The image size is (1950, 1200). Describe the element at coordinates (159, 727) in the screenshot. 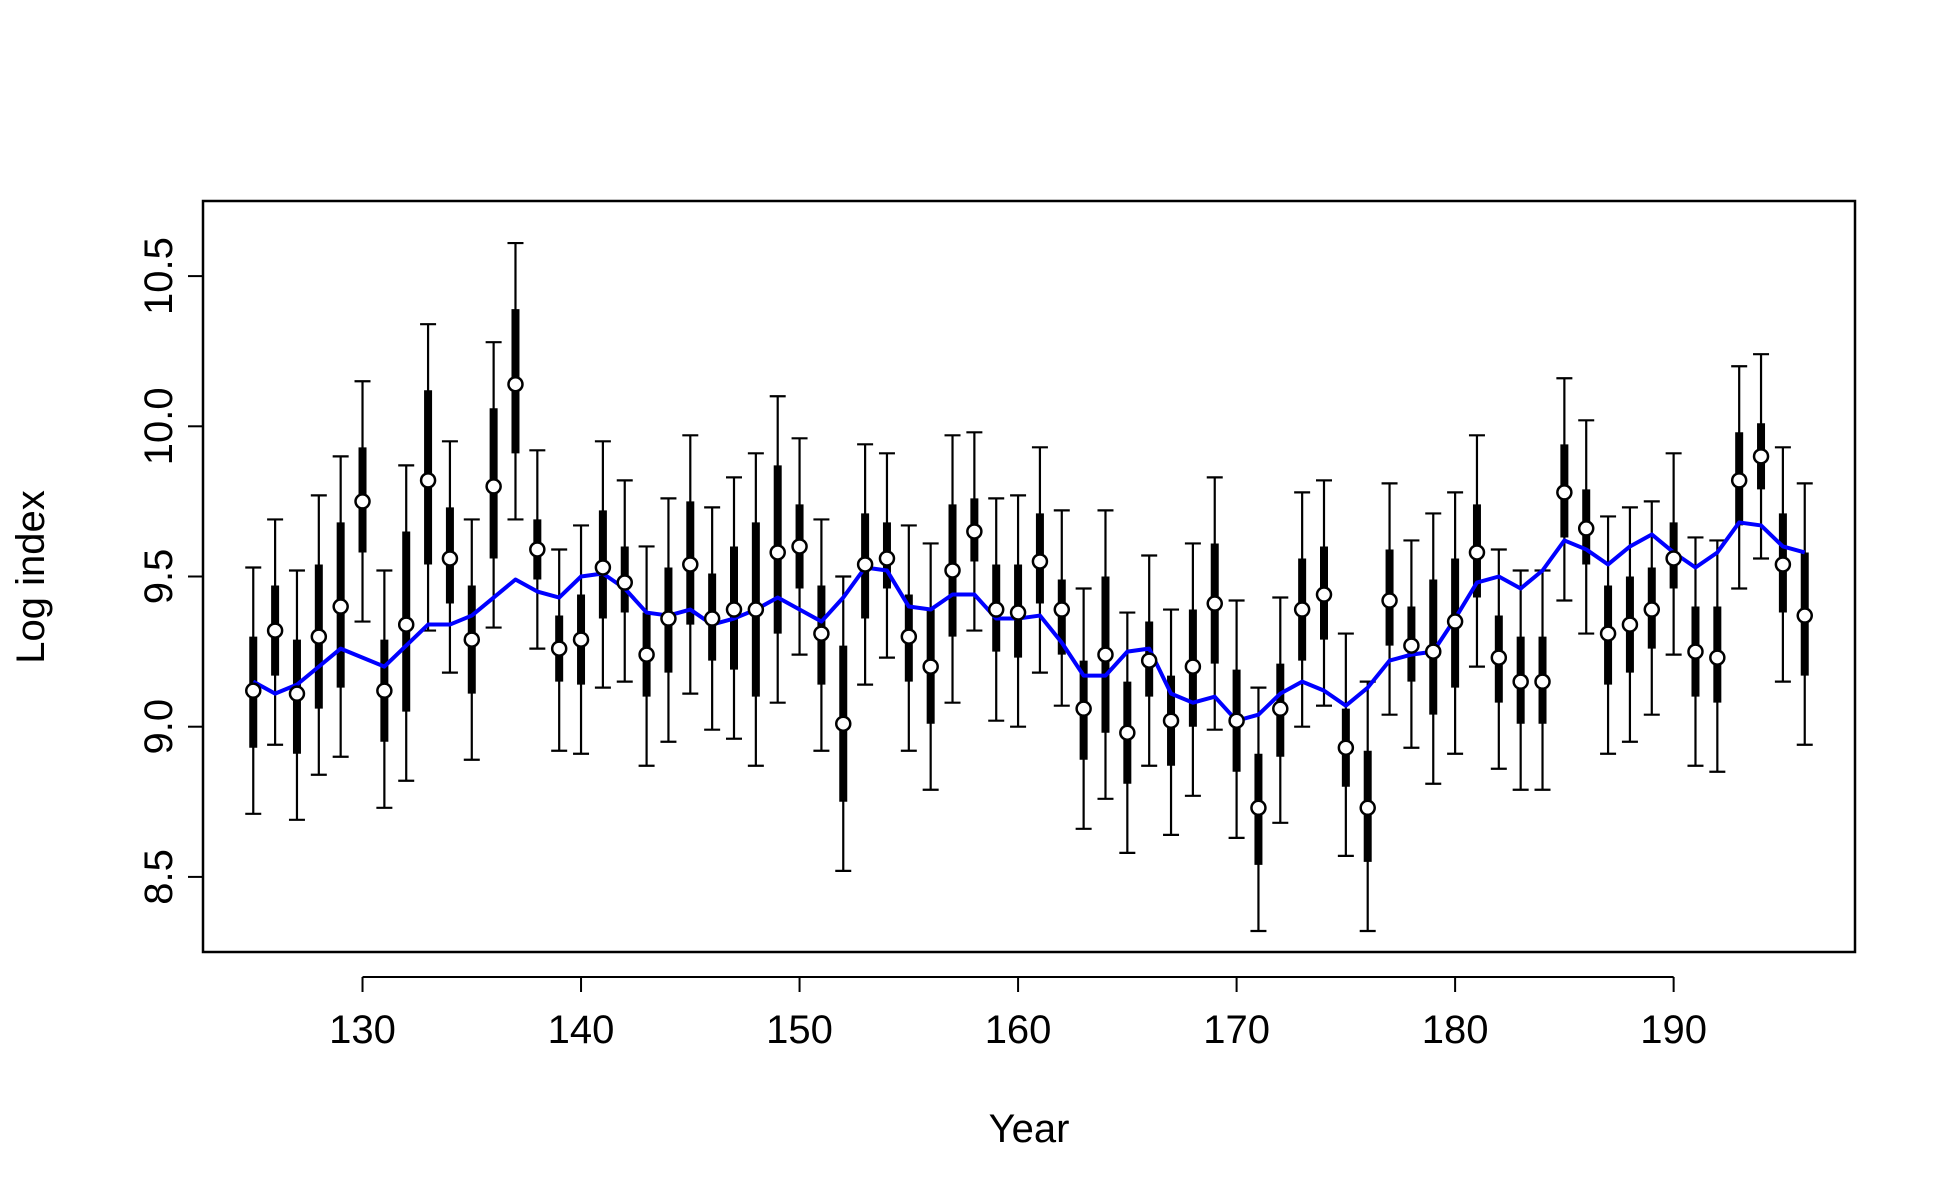

I see `y-tick-label-9: 9.0` at that location.